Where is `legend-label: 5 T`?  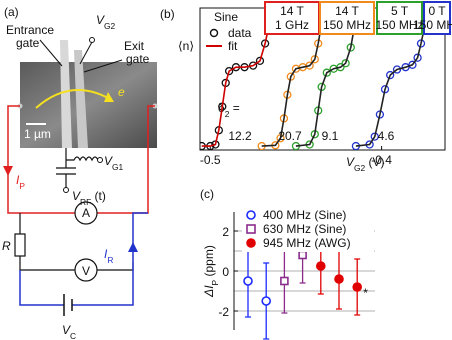 legend-label: 5 T is located at coordinates (400, 11).